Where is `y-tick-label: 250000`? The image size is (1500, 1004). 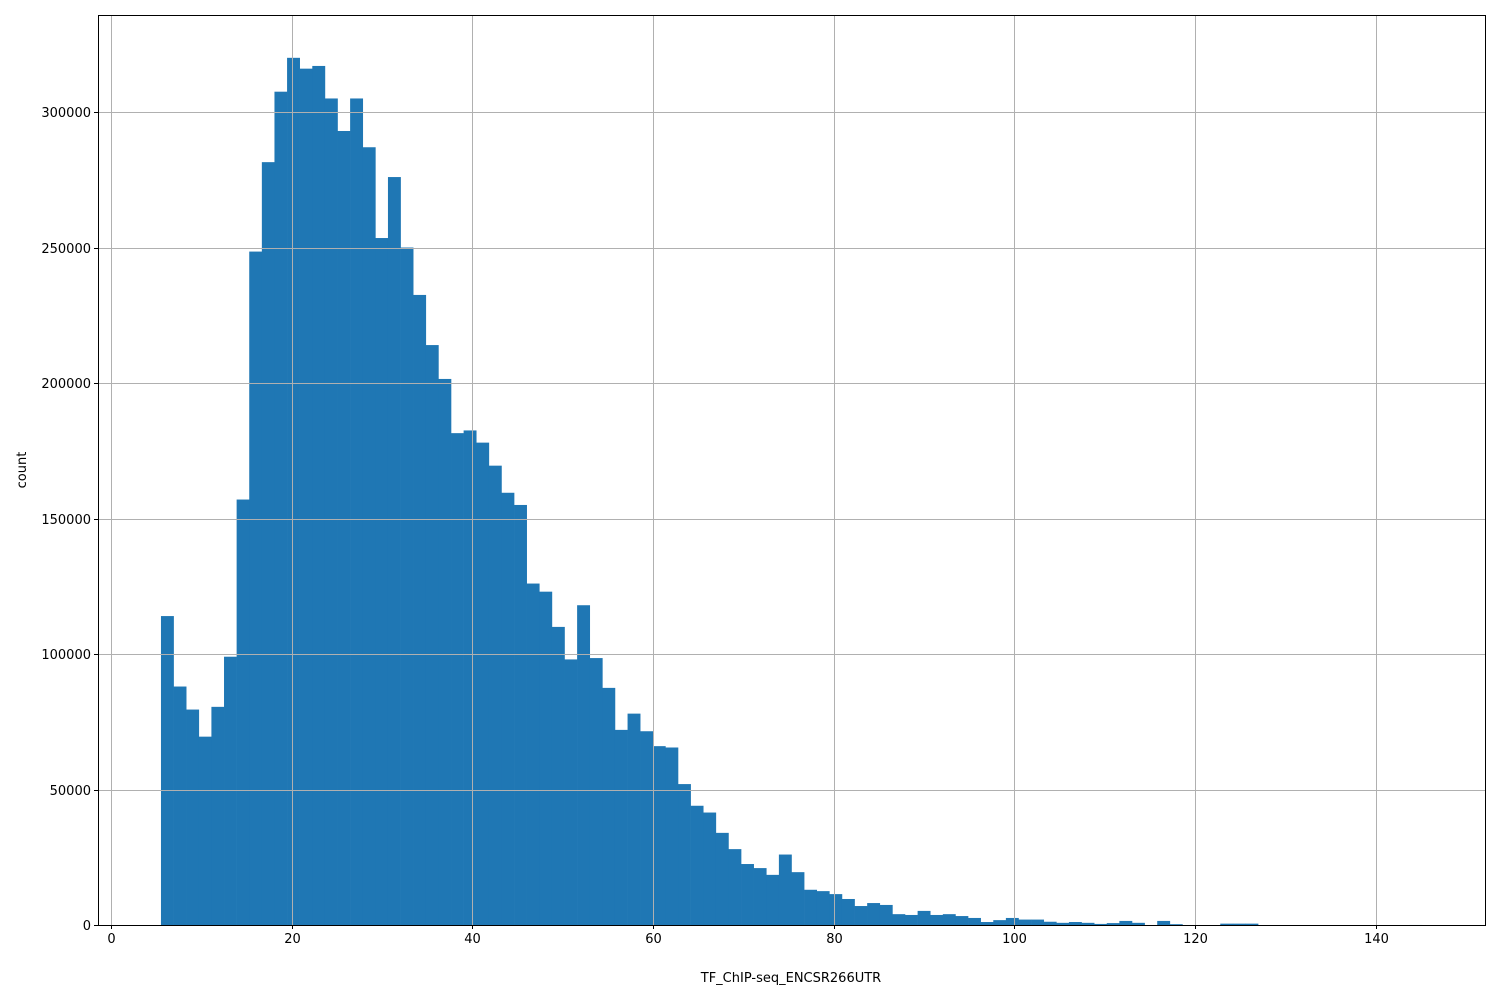 y-tick-label: 250000 is located at coordinates (66, 249).